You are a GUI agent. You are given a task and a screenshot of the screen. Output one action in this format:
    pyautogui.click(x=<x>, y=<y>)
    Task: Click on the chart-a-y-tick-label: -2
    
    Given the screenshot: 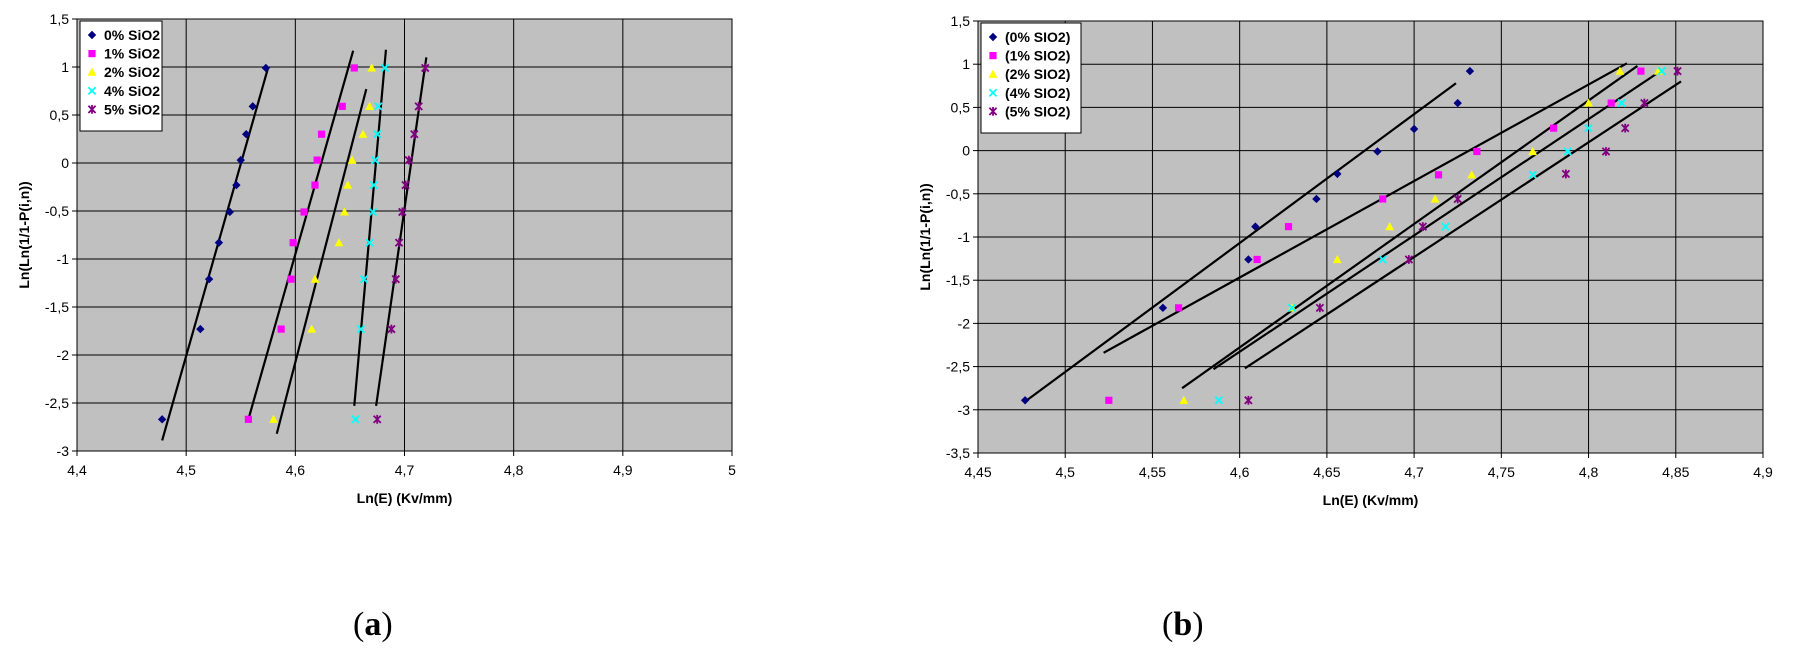 What is the action you would take?
    pyautogui.click(x=63, y=355)
    